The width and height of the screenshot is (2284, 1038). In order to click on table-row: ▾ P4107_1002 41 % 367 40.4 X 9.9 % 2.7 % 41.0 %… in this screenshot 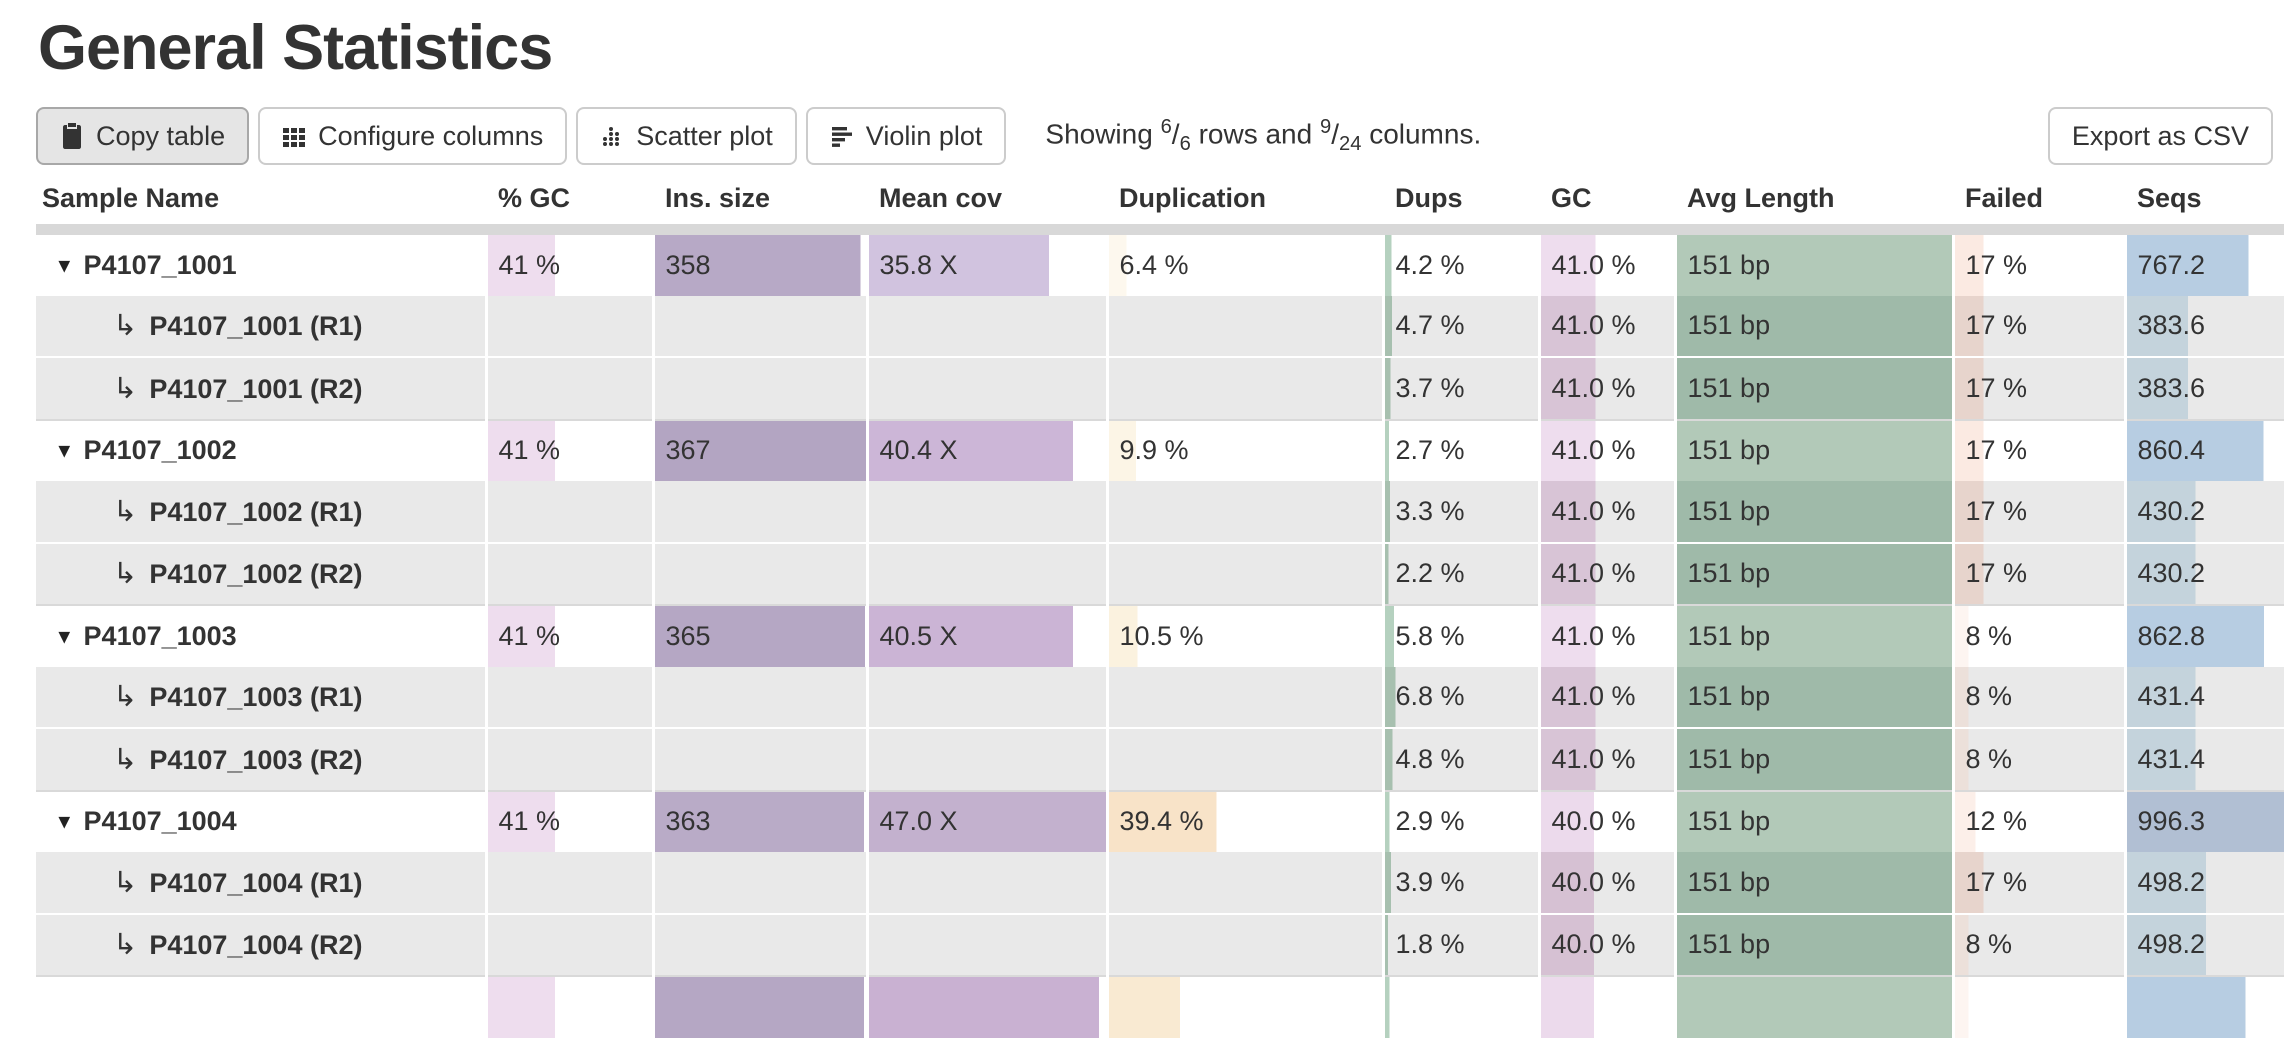, I will do `click(1160, 450)`.